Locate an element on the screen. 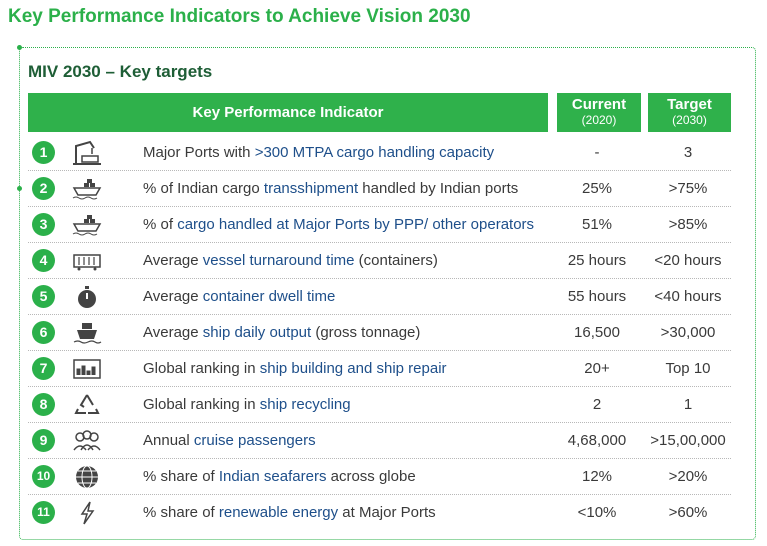 The height and width of the screenshot is (546, 767). current-value: <10% is located at coordinates (597, 512).